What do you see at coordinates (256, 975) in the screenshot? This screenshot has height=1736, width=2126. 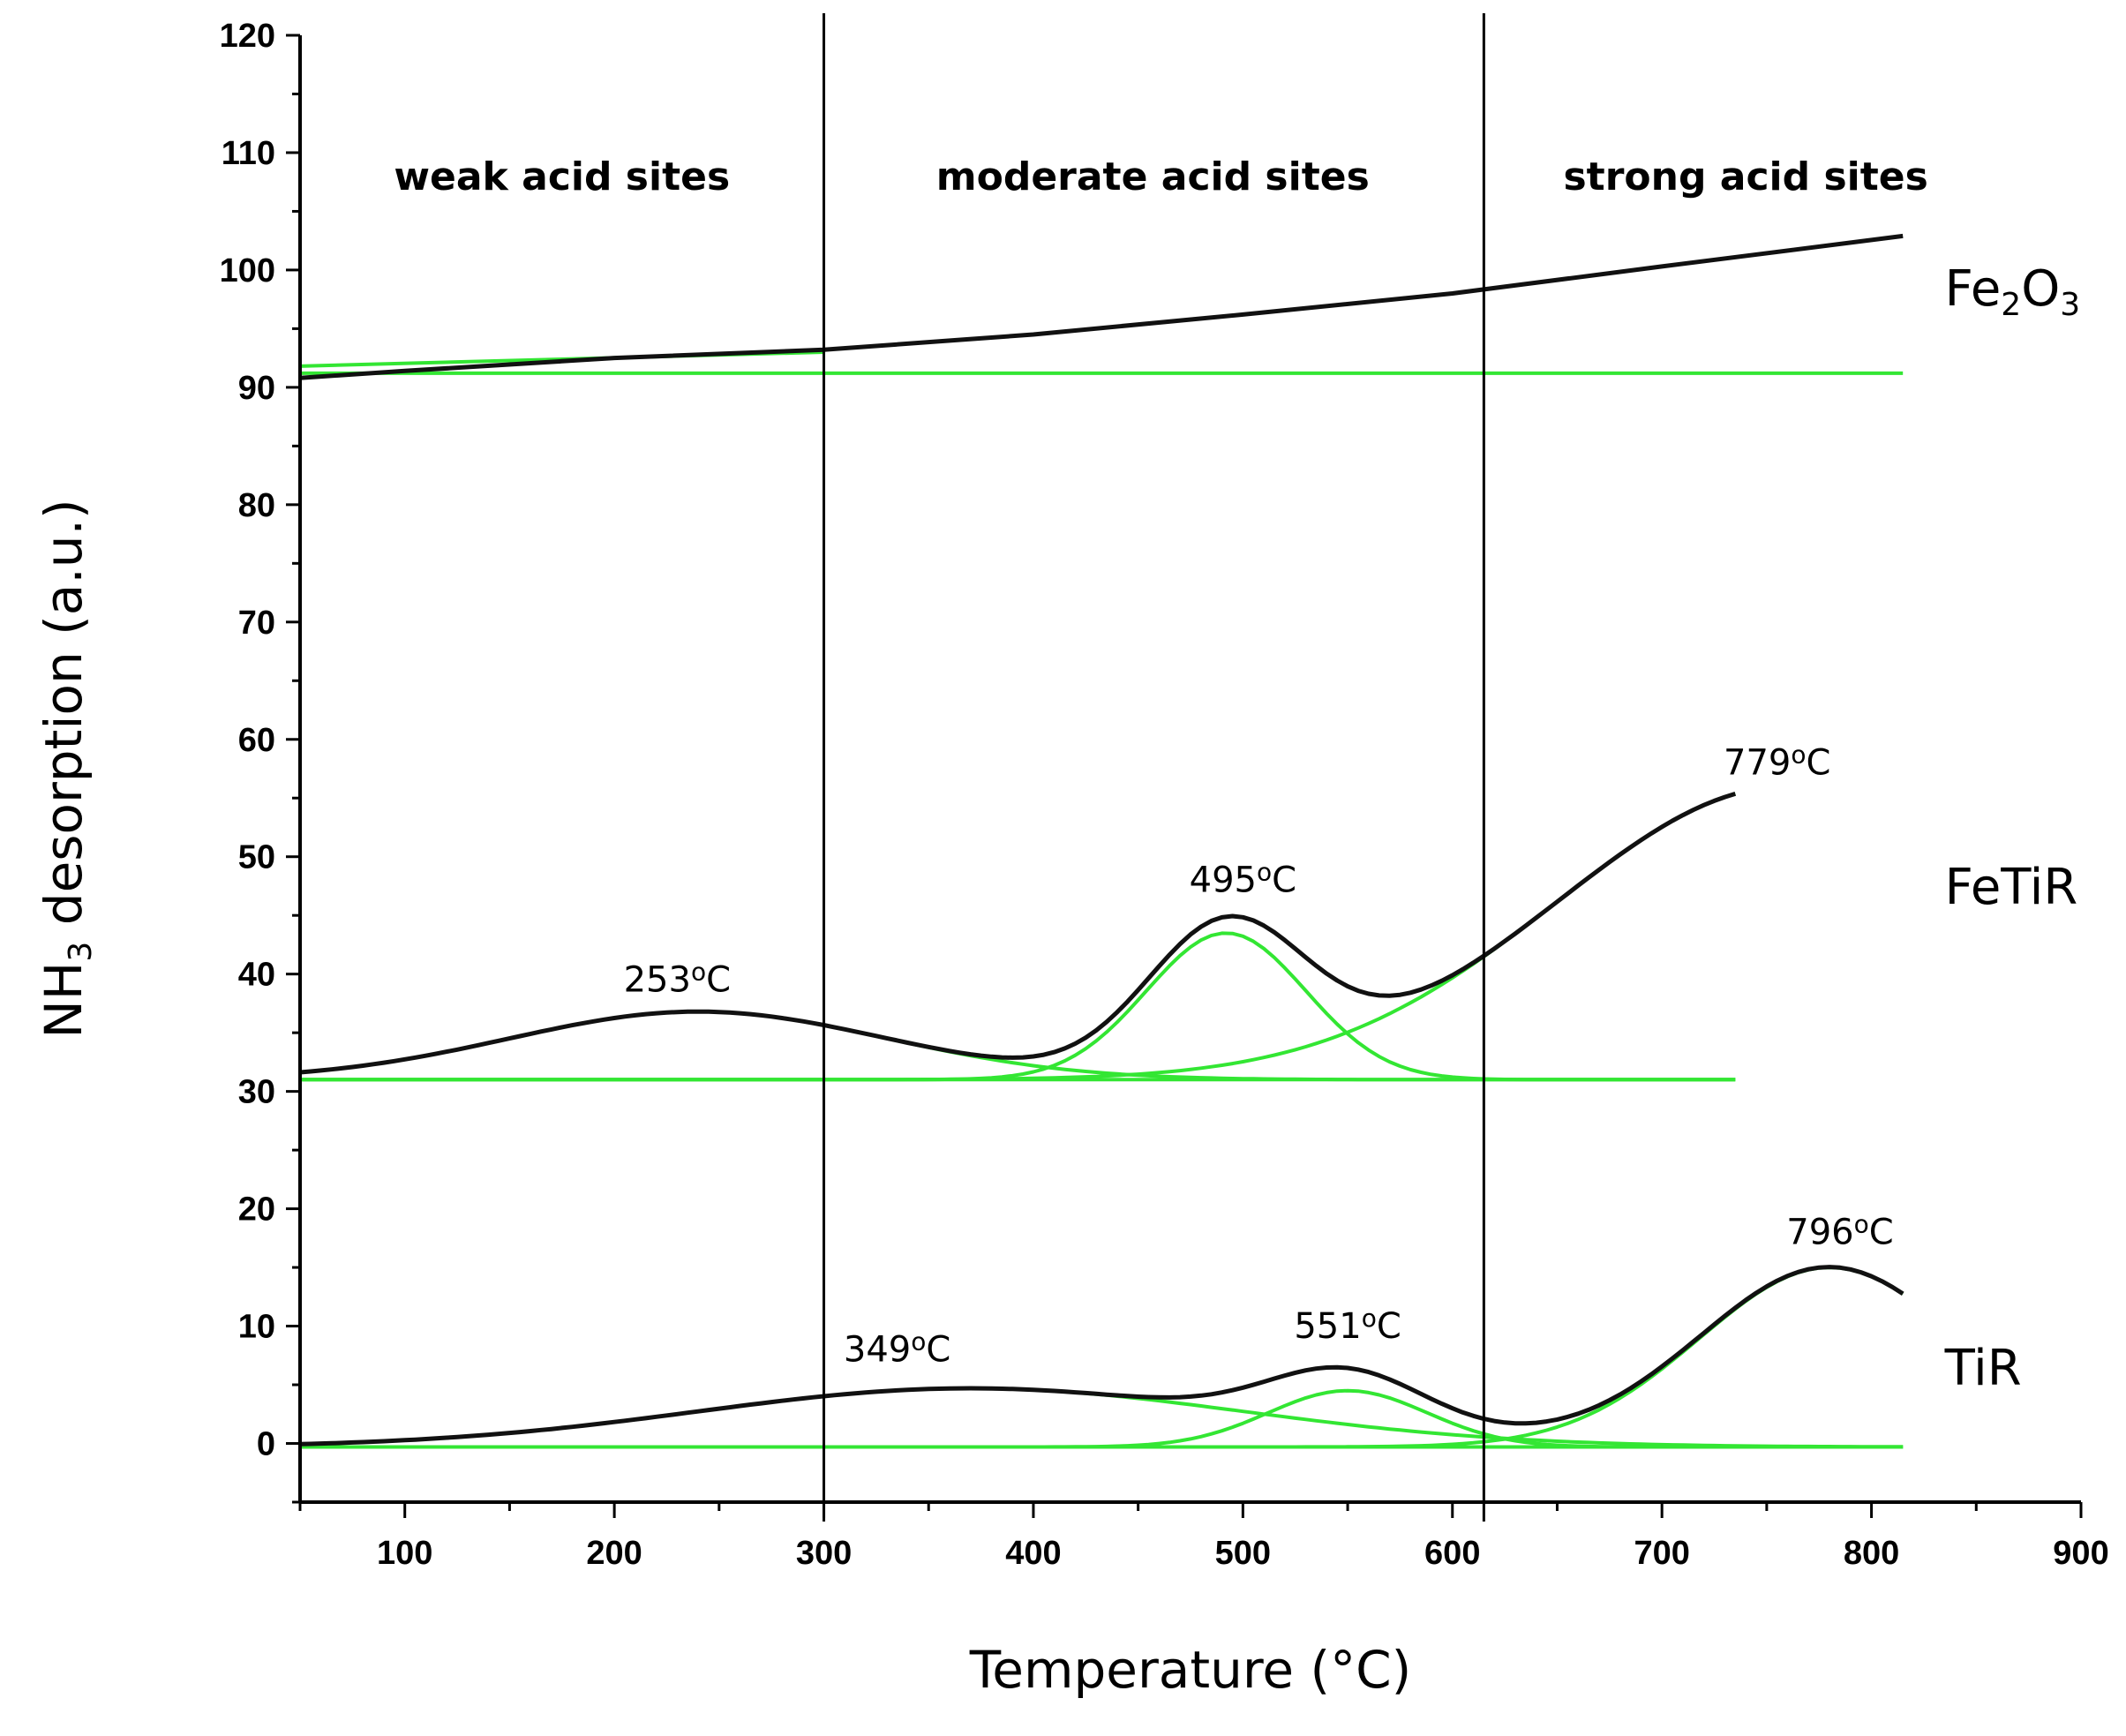 I see `y-tick-label: 40` at bounding box center [256, 975].